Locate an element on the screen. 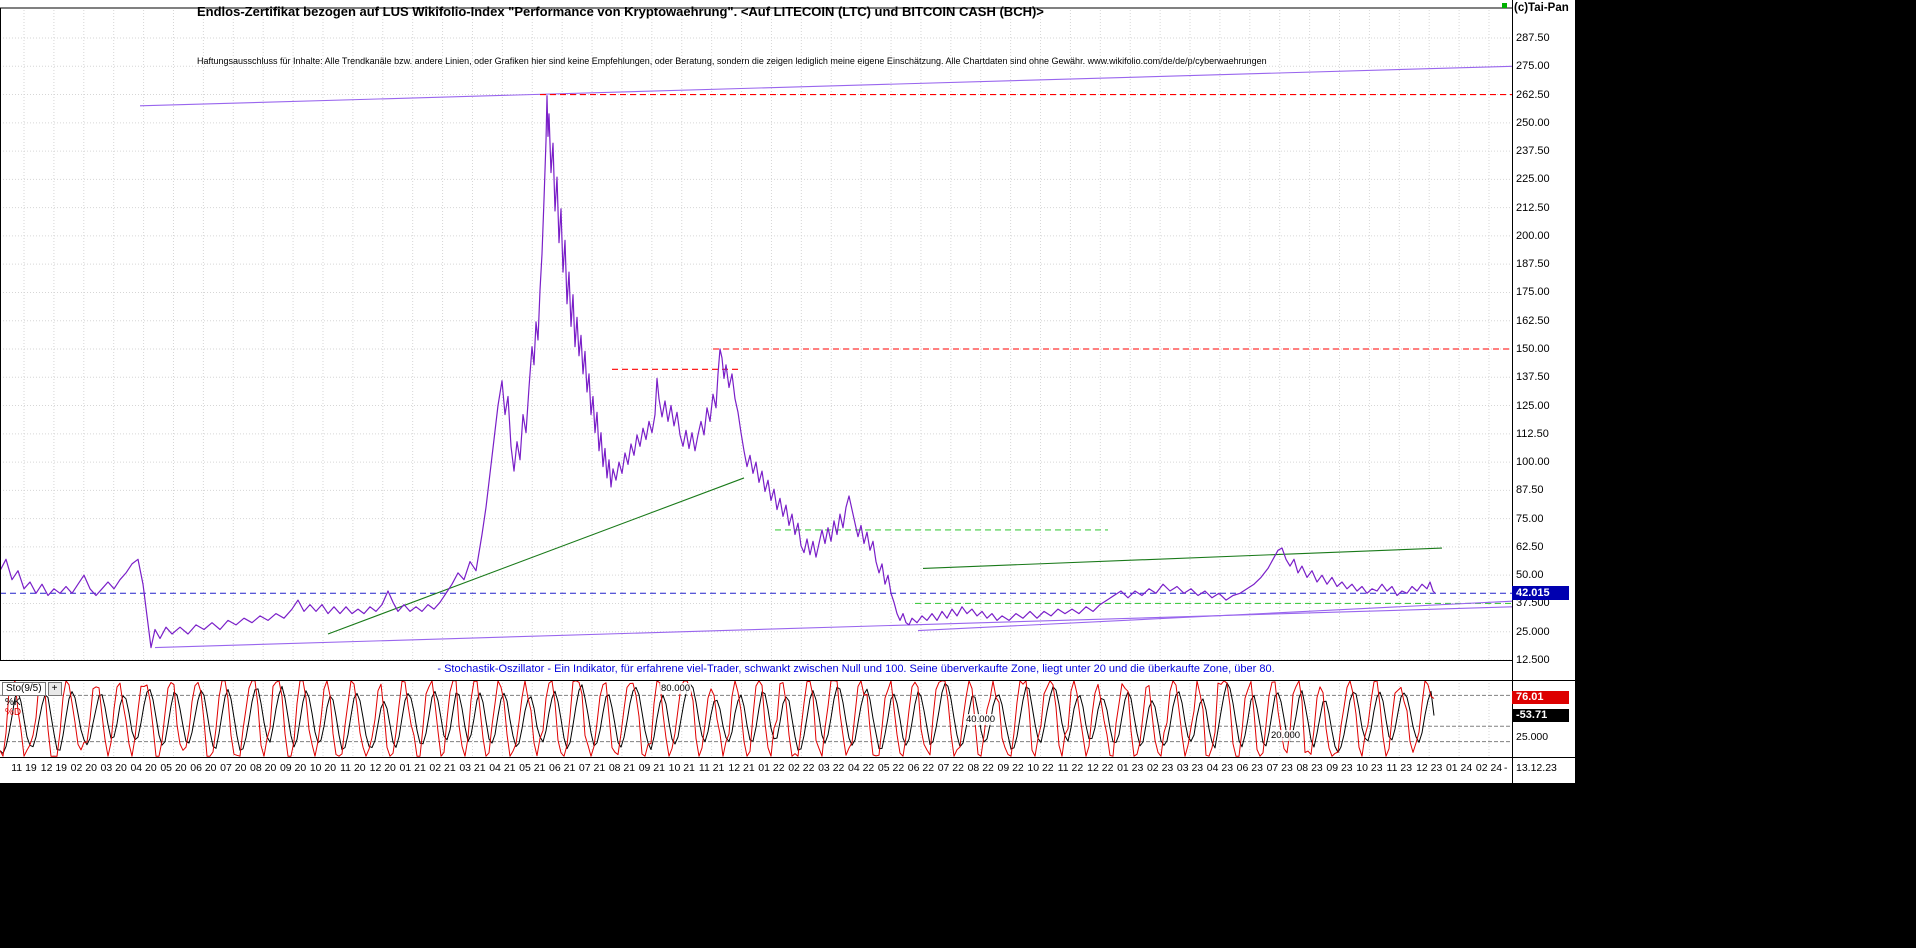  date-axis-label: 06 22 is located at coordinates (921, 768).